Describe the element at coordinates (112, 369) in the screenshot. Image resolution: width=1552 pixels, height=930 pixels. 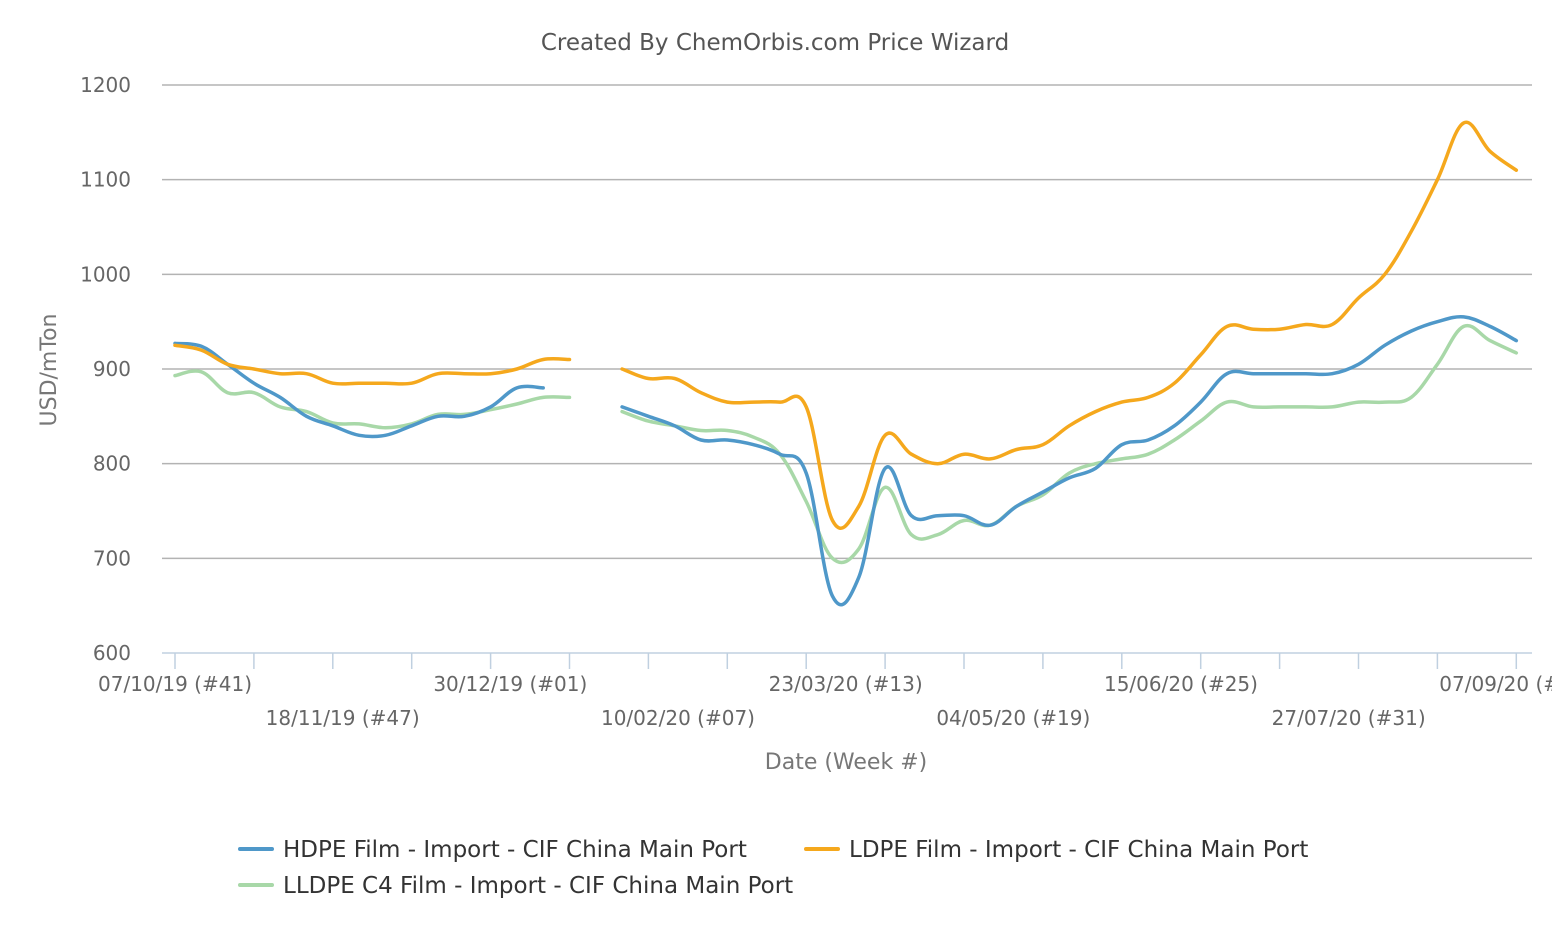
I see `y-tick-label: 900` at that location.